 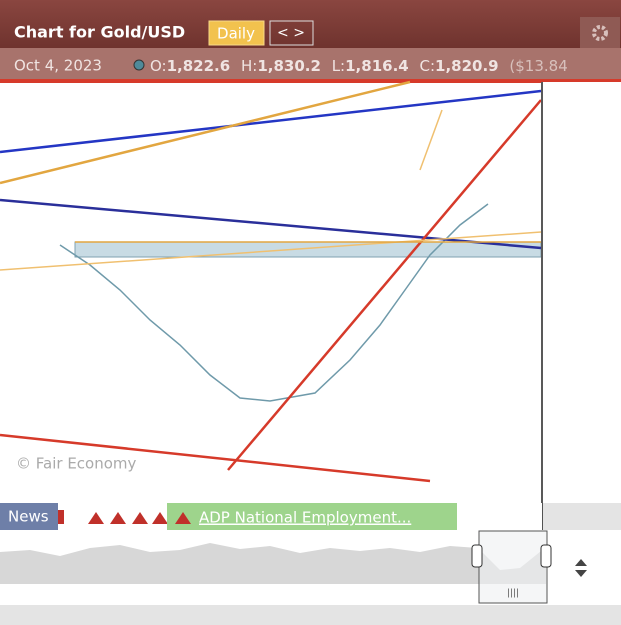 What do you see at coordinates (289, 66) in the screenshot?
I see `high-value: 1,830.2` at bounding box center [289, 66].